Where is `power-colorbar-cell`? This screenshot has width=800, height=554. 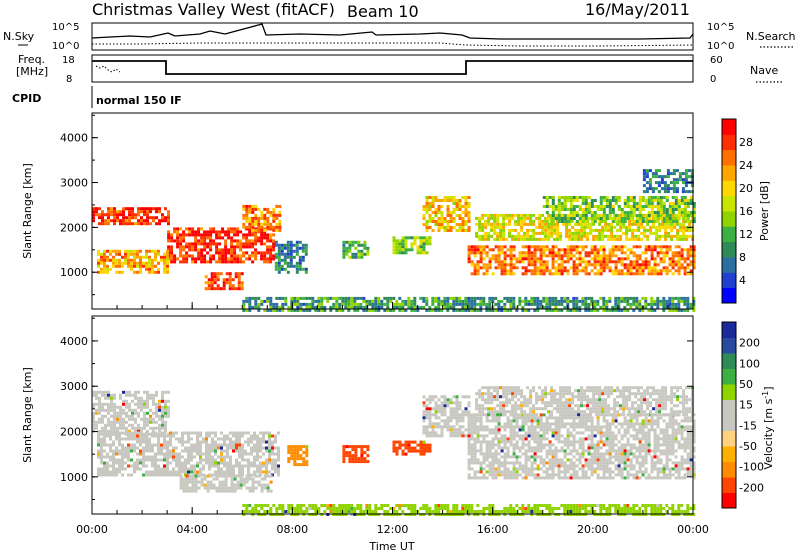
power-colorbar-cell is located at coordinates (729, 127).